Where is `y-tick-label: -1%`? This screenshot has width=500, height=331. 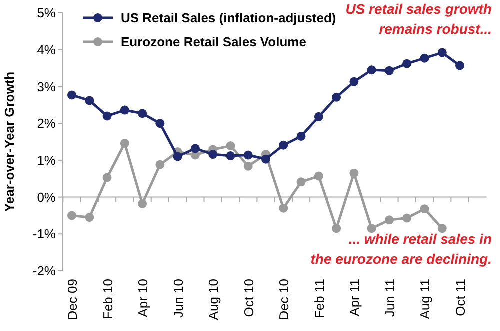 y-tick-label: -1% is located at coordinates (44, 234).